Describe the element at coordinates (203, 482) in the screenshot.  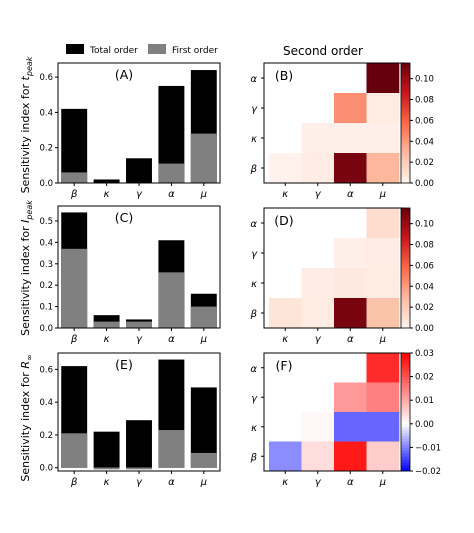
I see `xtick-label: μ` at that location.